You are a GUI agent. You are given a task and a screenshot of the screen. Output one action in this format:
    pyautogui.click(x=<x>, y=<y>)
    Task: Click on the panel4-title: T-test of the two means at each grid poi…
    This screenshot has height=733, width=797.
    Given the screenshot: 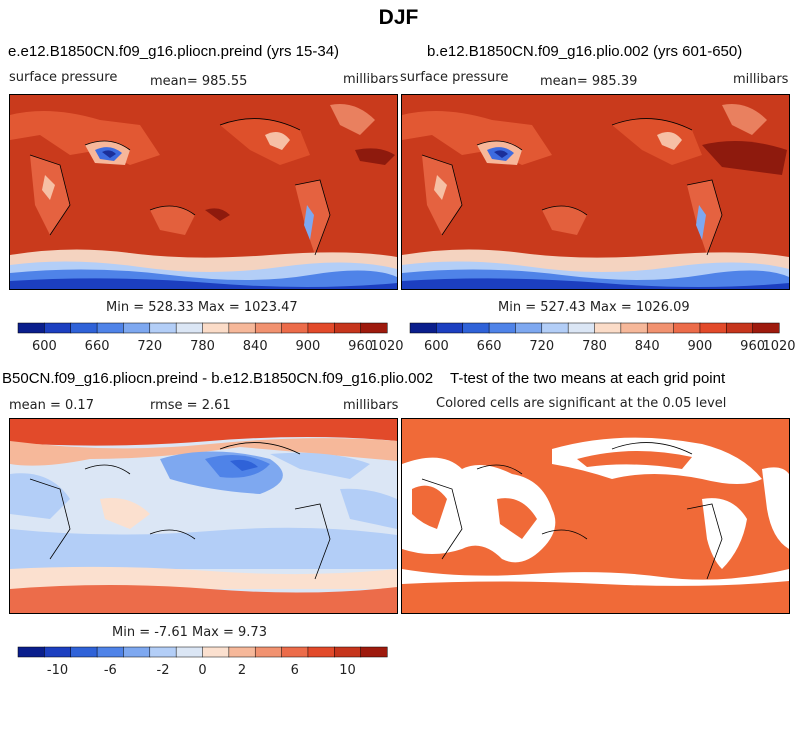 What is the action you would take?
    pyautogui.click(x=588, y=378)
    